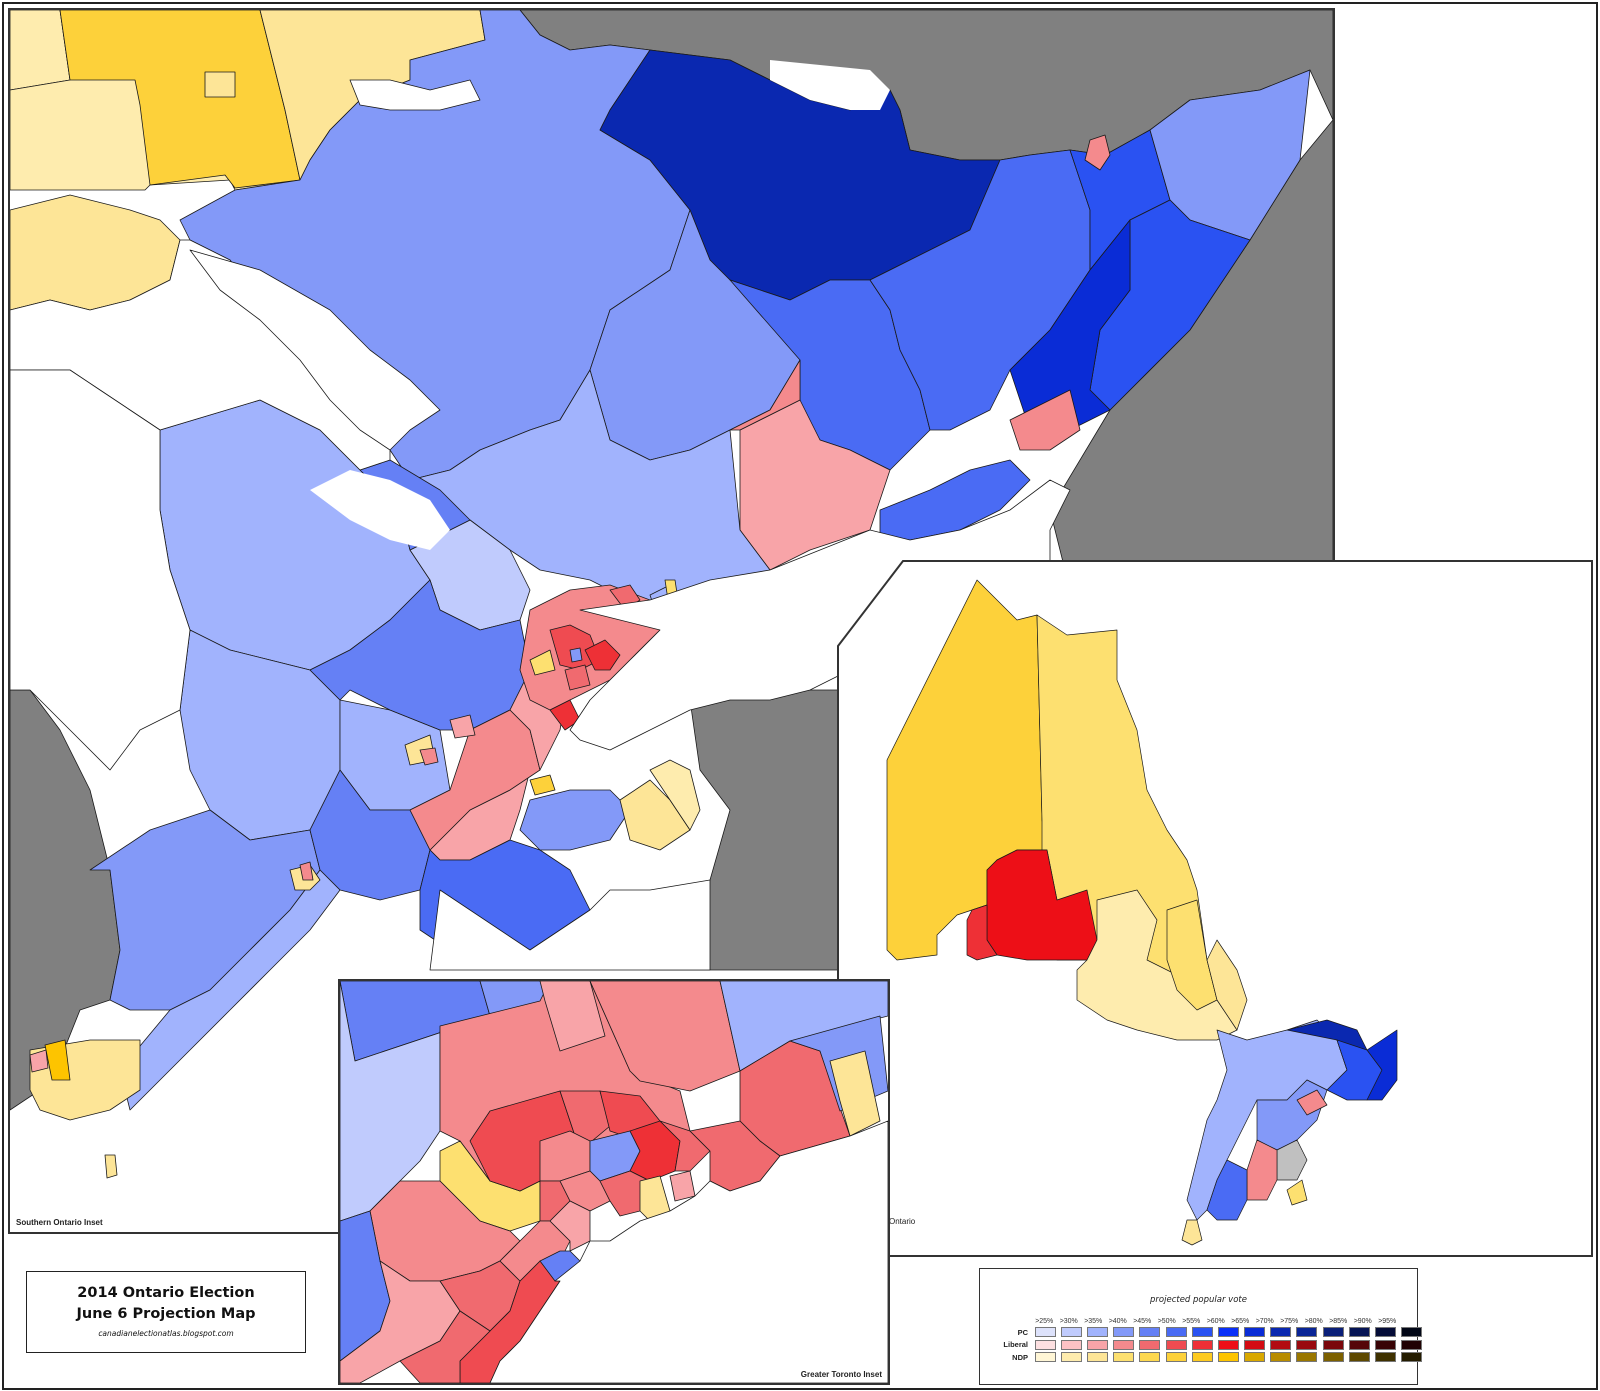  I want to click on legend-threshold: >95%, so click(1387, 1321).